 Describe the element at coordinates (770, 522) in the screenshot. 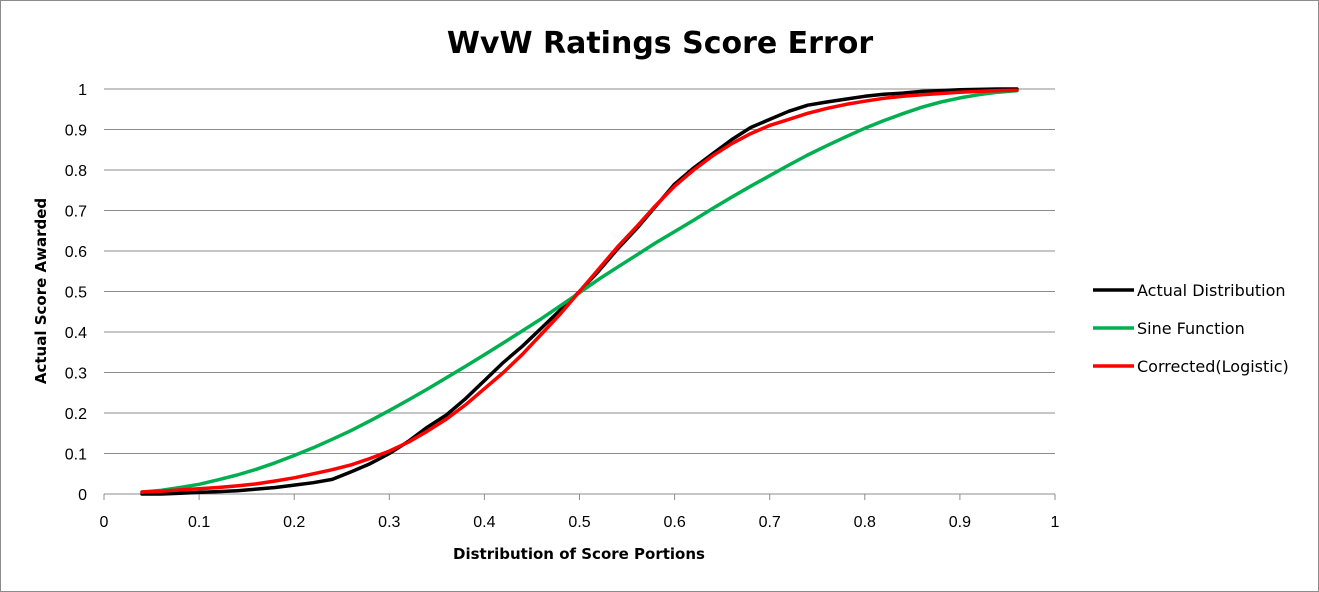

I see `x-tick-label: 0.7` at that location.